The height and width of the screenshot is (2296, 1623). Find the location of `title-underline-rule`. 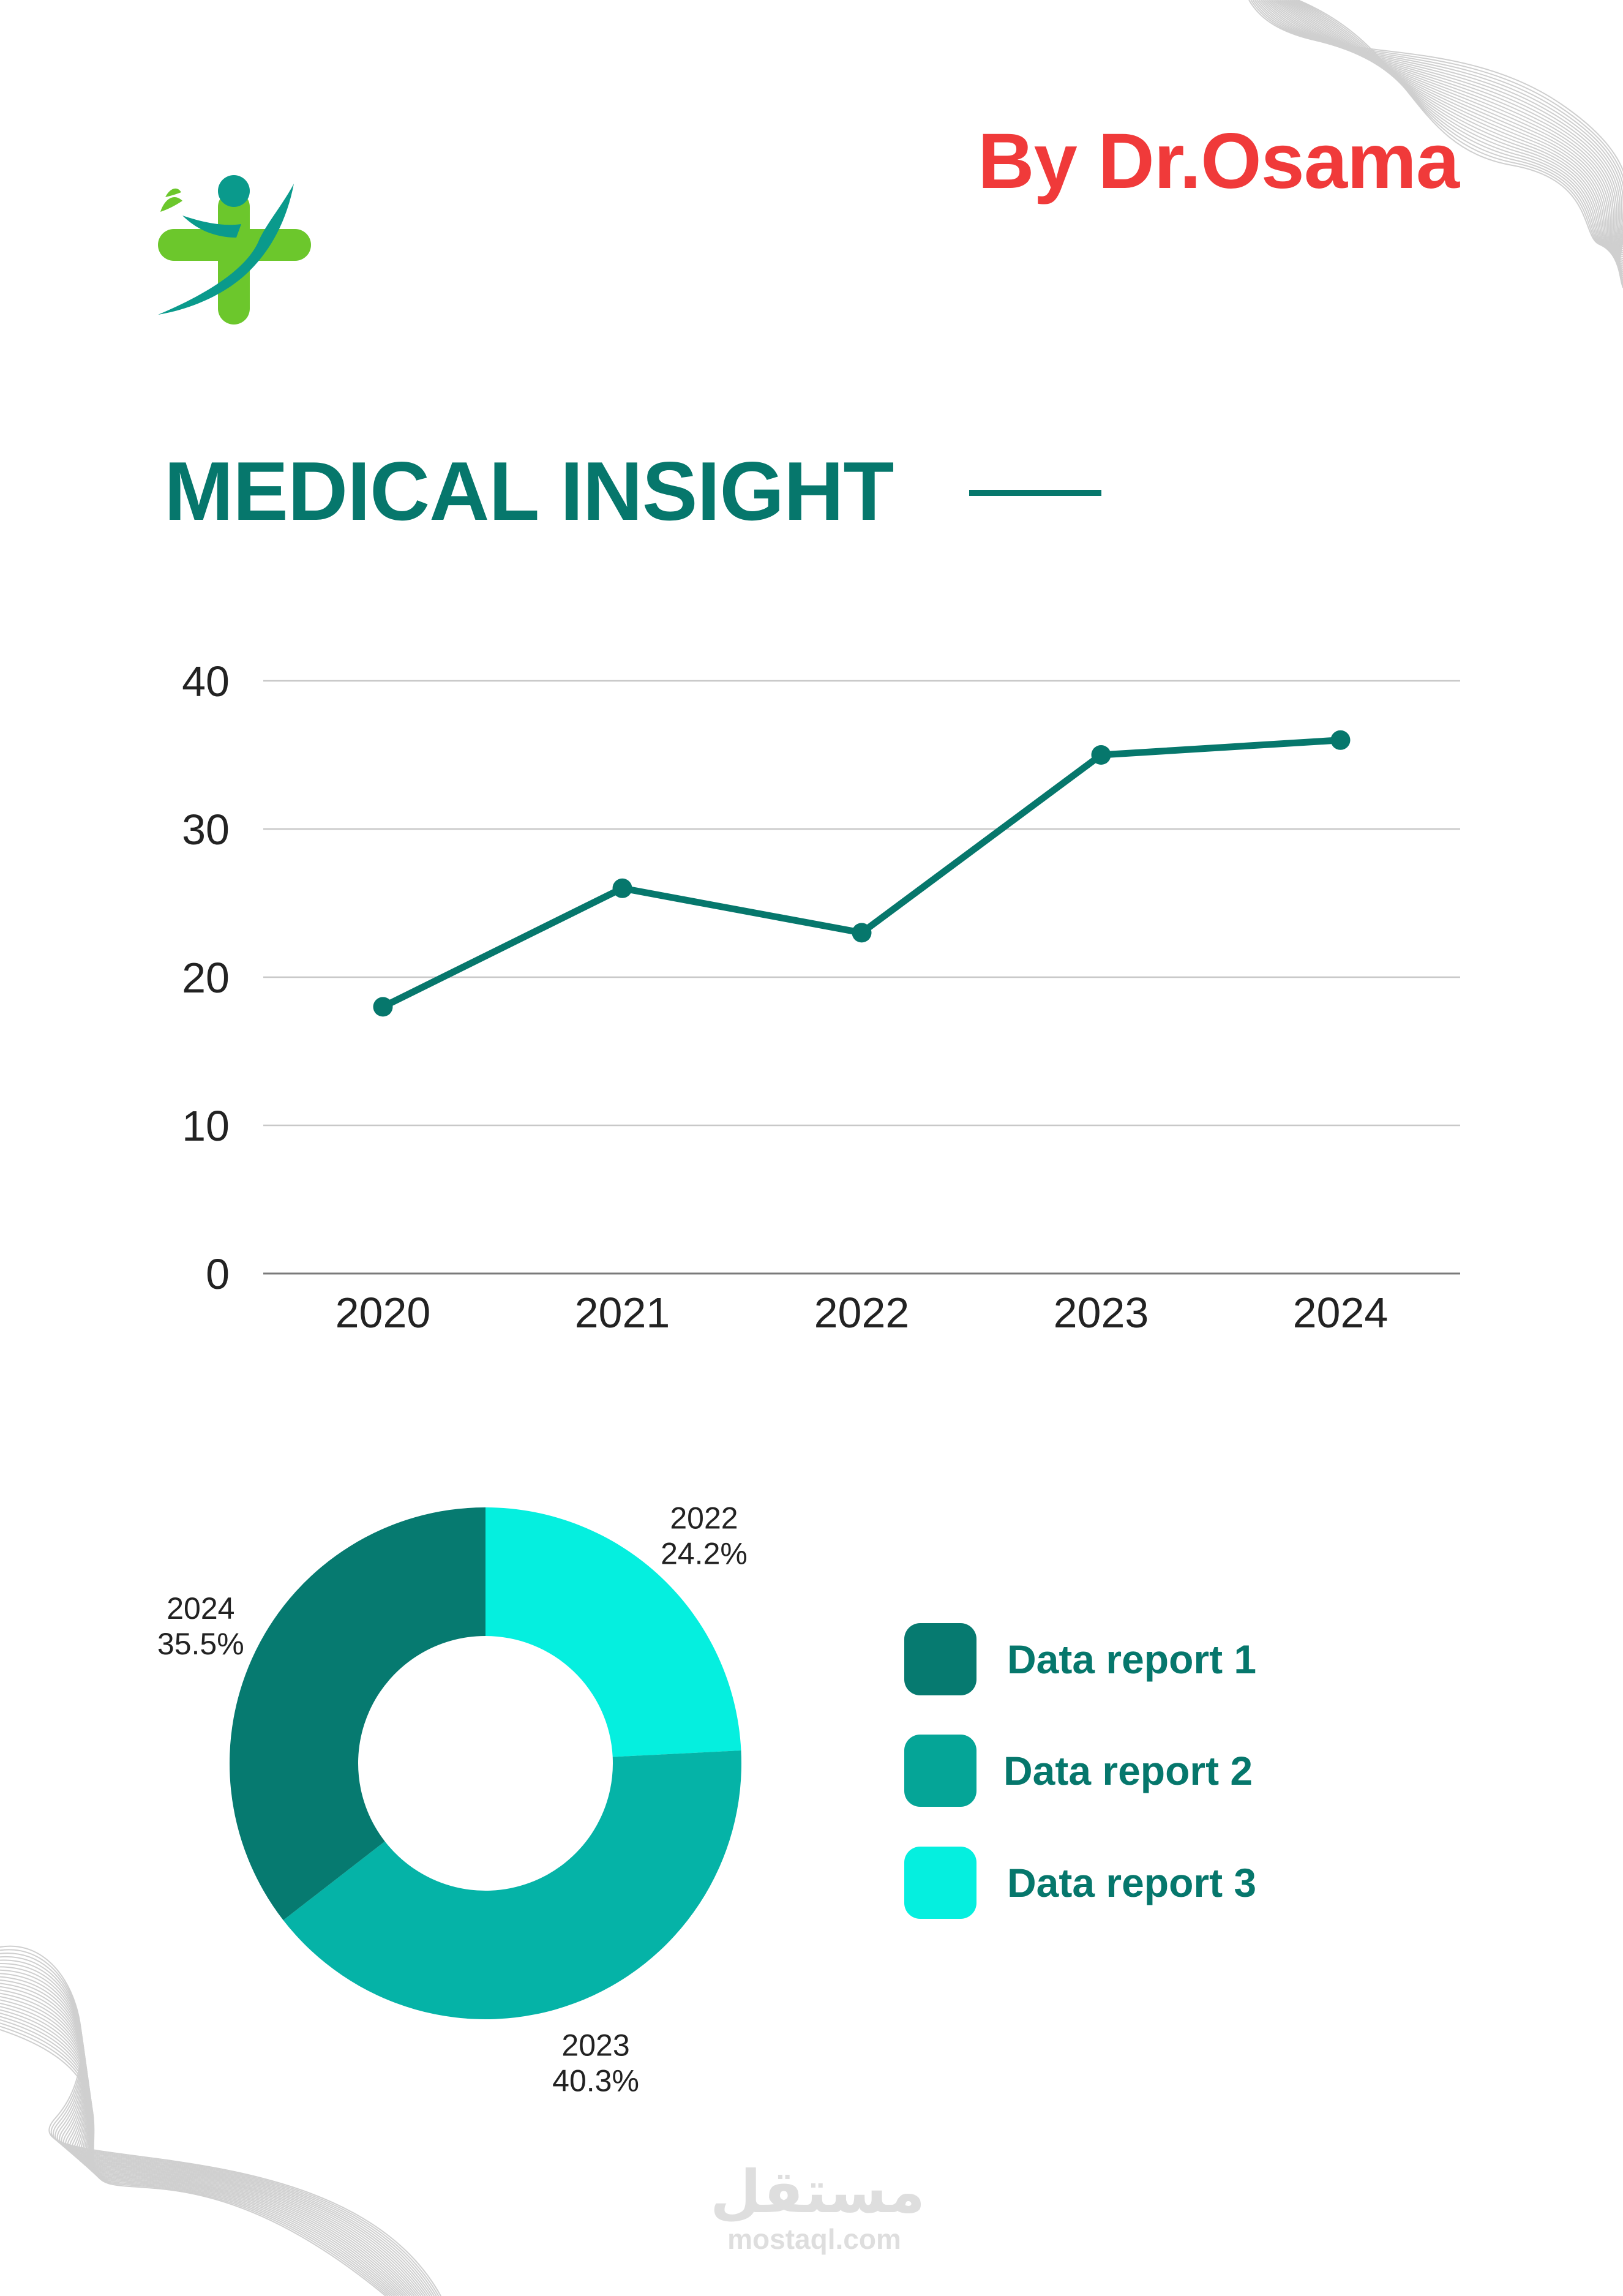

title-underline-rule is located at coordinates (1035, 493).